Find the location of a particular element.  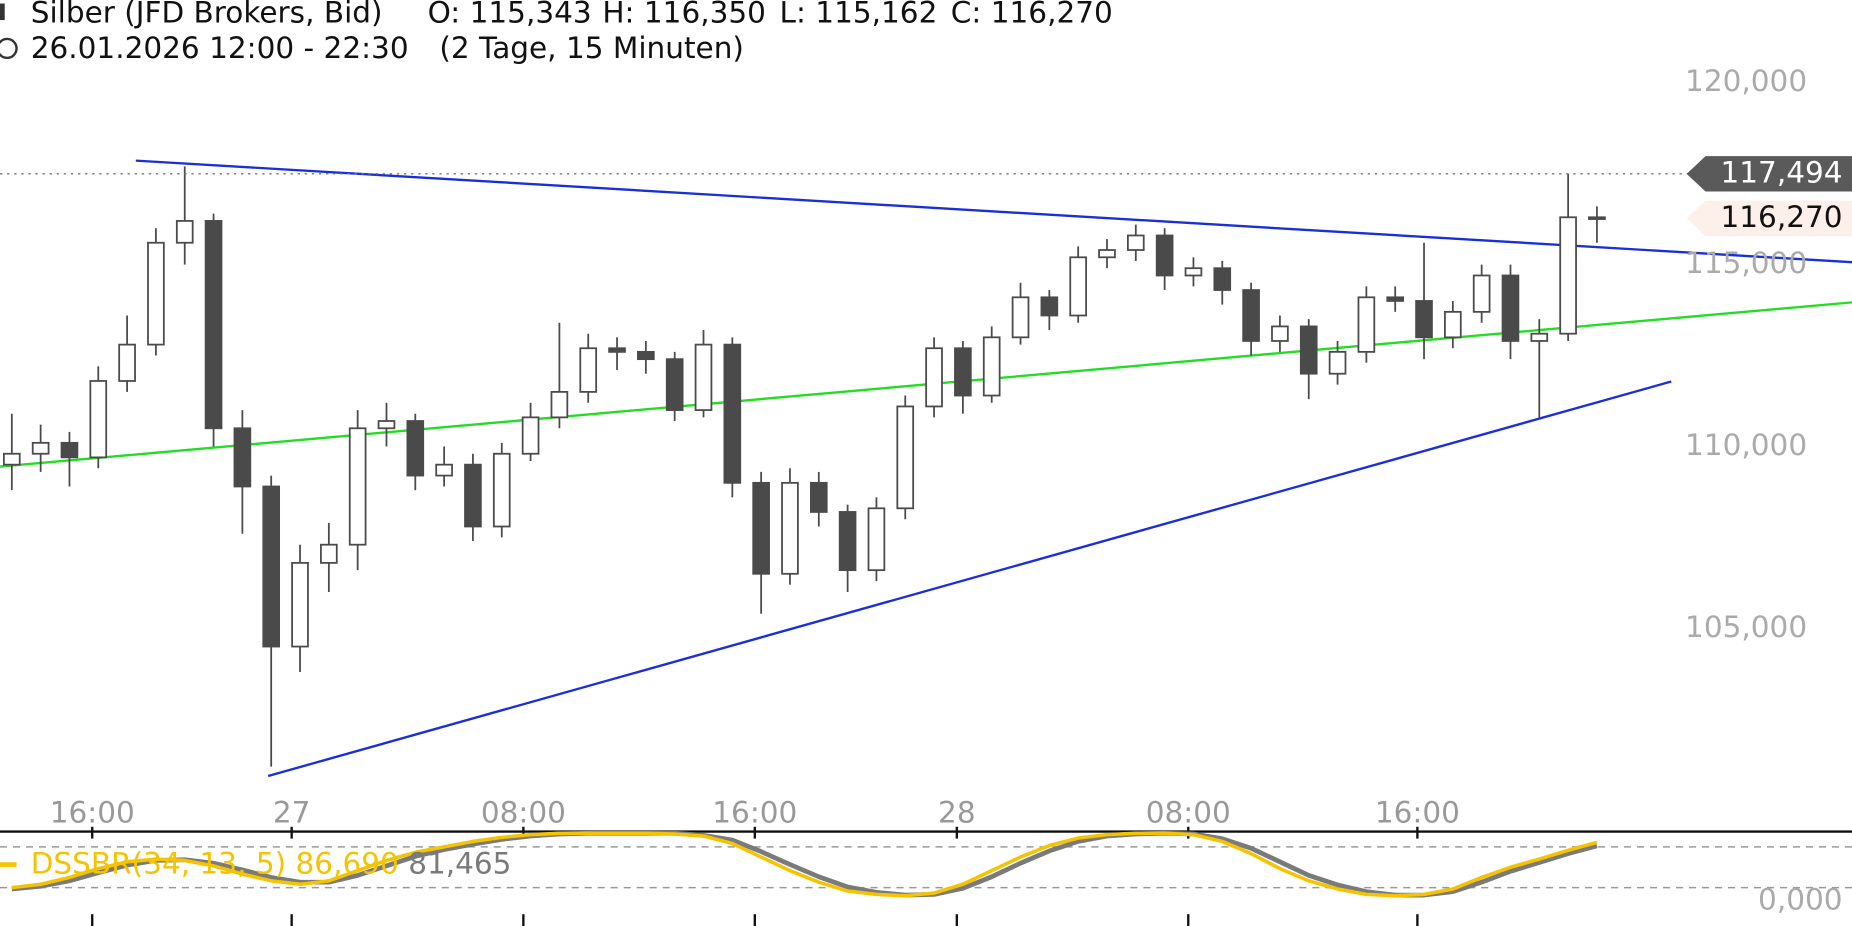

y-tick-label: 110,000 is located at coordinates (1746, 445).